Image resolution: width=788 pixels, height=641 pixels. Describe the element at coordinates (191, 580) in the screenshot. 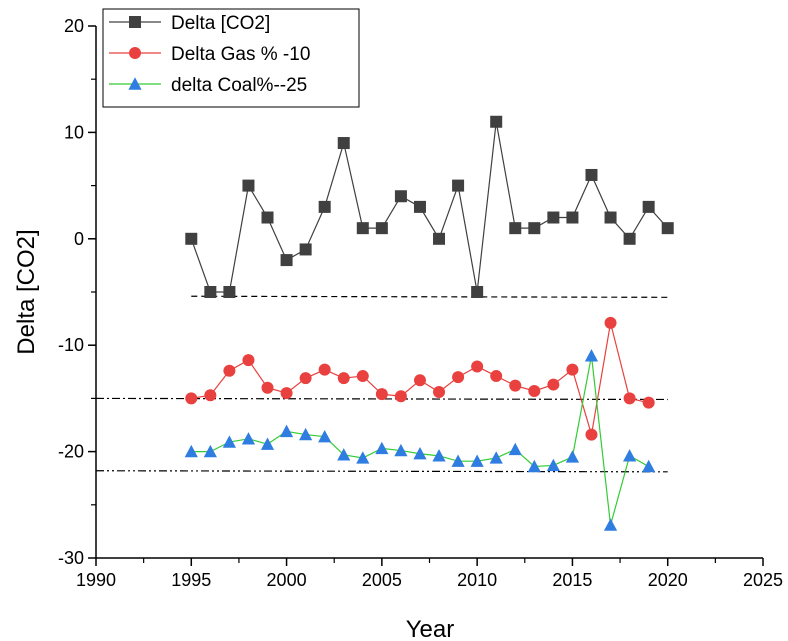

I see `x-tick-label: 1995` at that location.